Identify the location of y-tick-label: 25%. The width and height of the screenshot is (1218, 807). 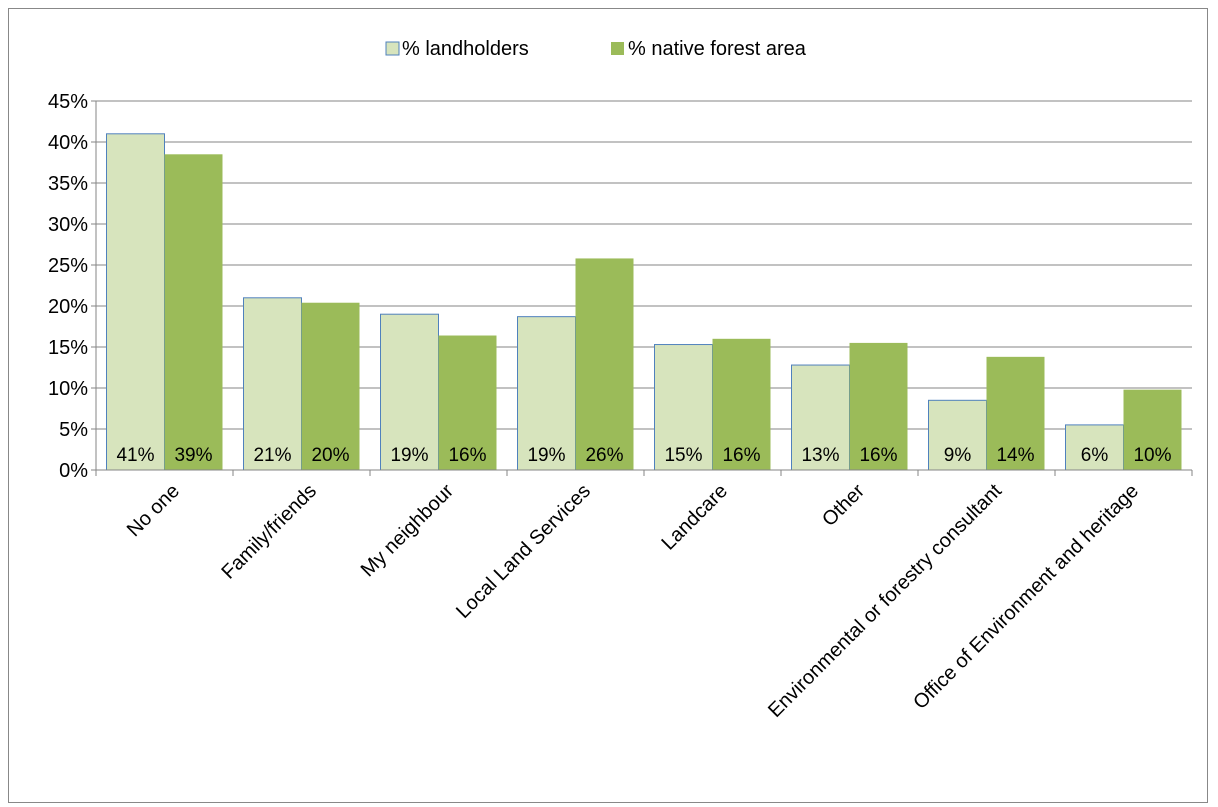
(68, 266).